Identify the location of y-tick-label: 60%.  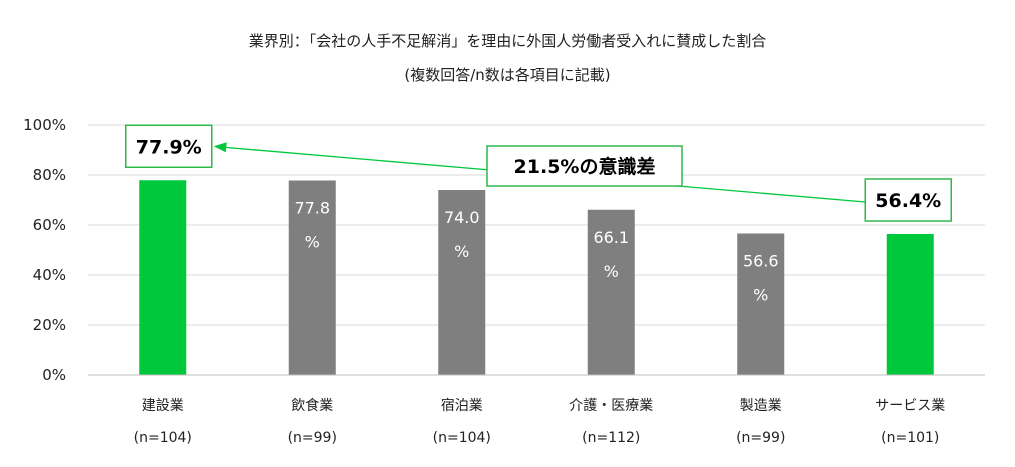
(49, 225).